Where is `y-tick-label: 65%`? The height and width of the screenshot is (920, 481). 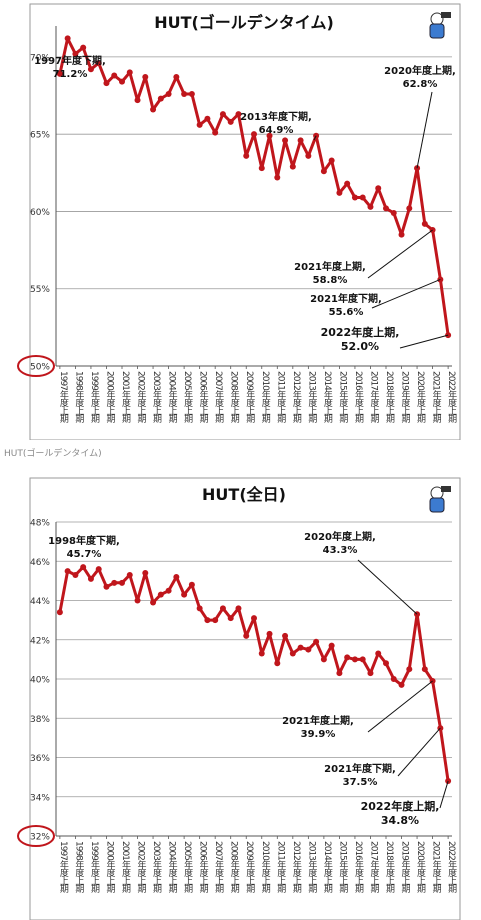 y-tick-label: 65% is located at coordinates (40, 136).